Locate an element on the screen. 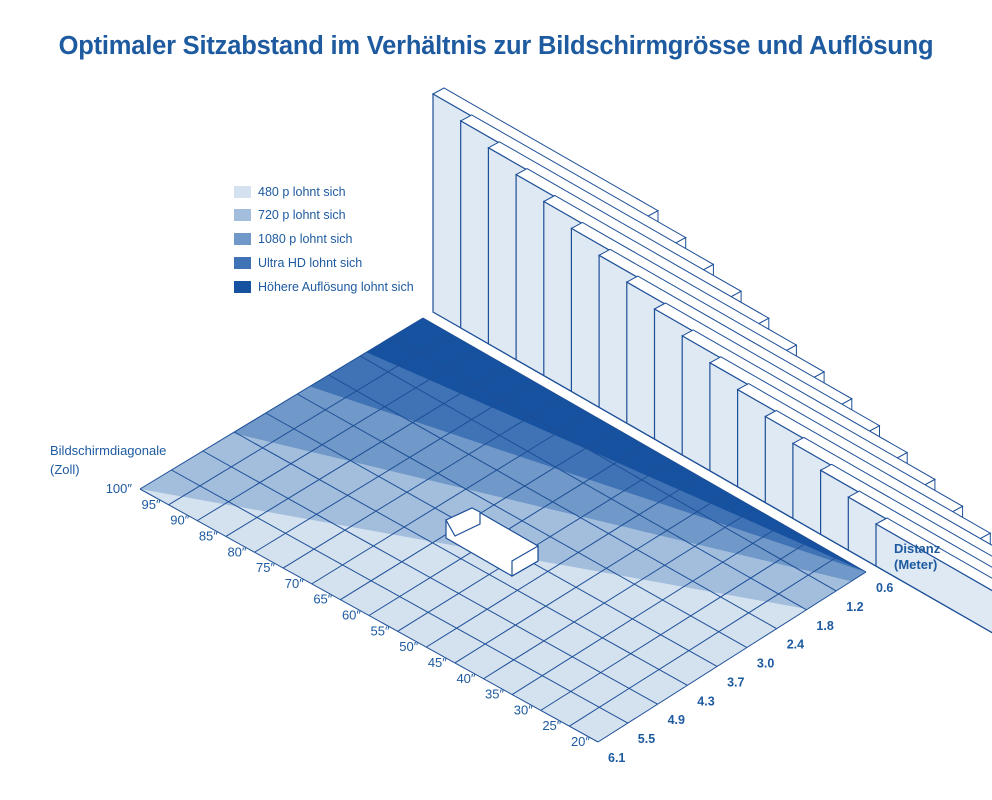 The image size is (992, 800). size-tick-label: 85″ is located at coordinates (208, 535).